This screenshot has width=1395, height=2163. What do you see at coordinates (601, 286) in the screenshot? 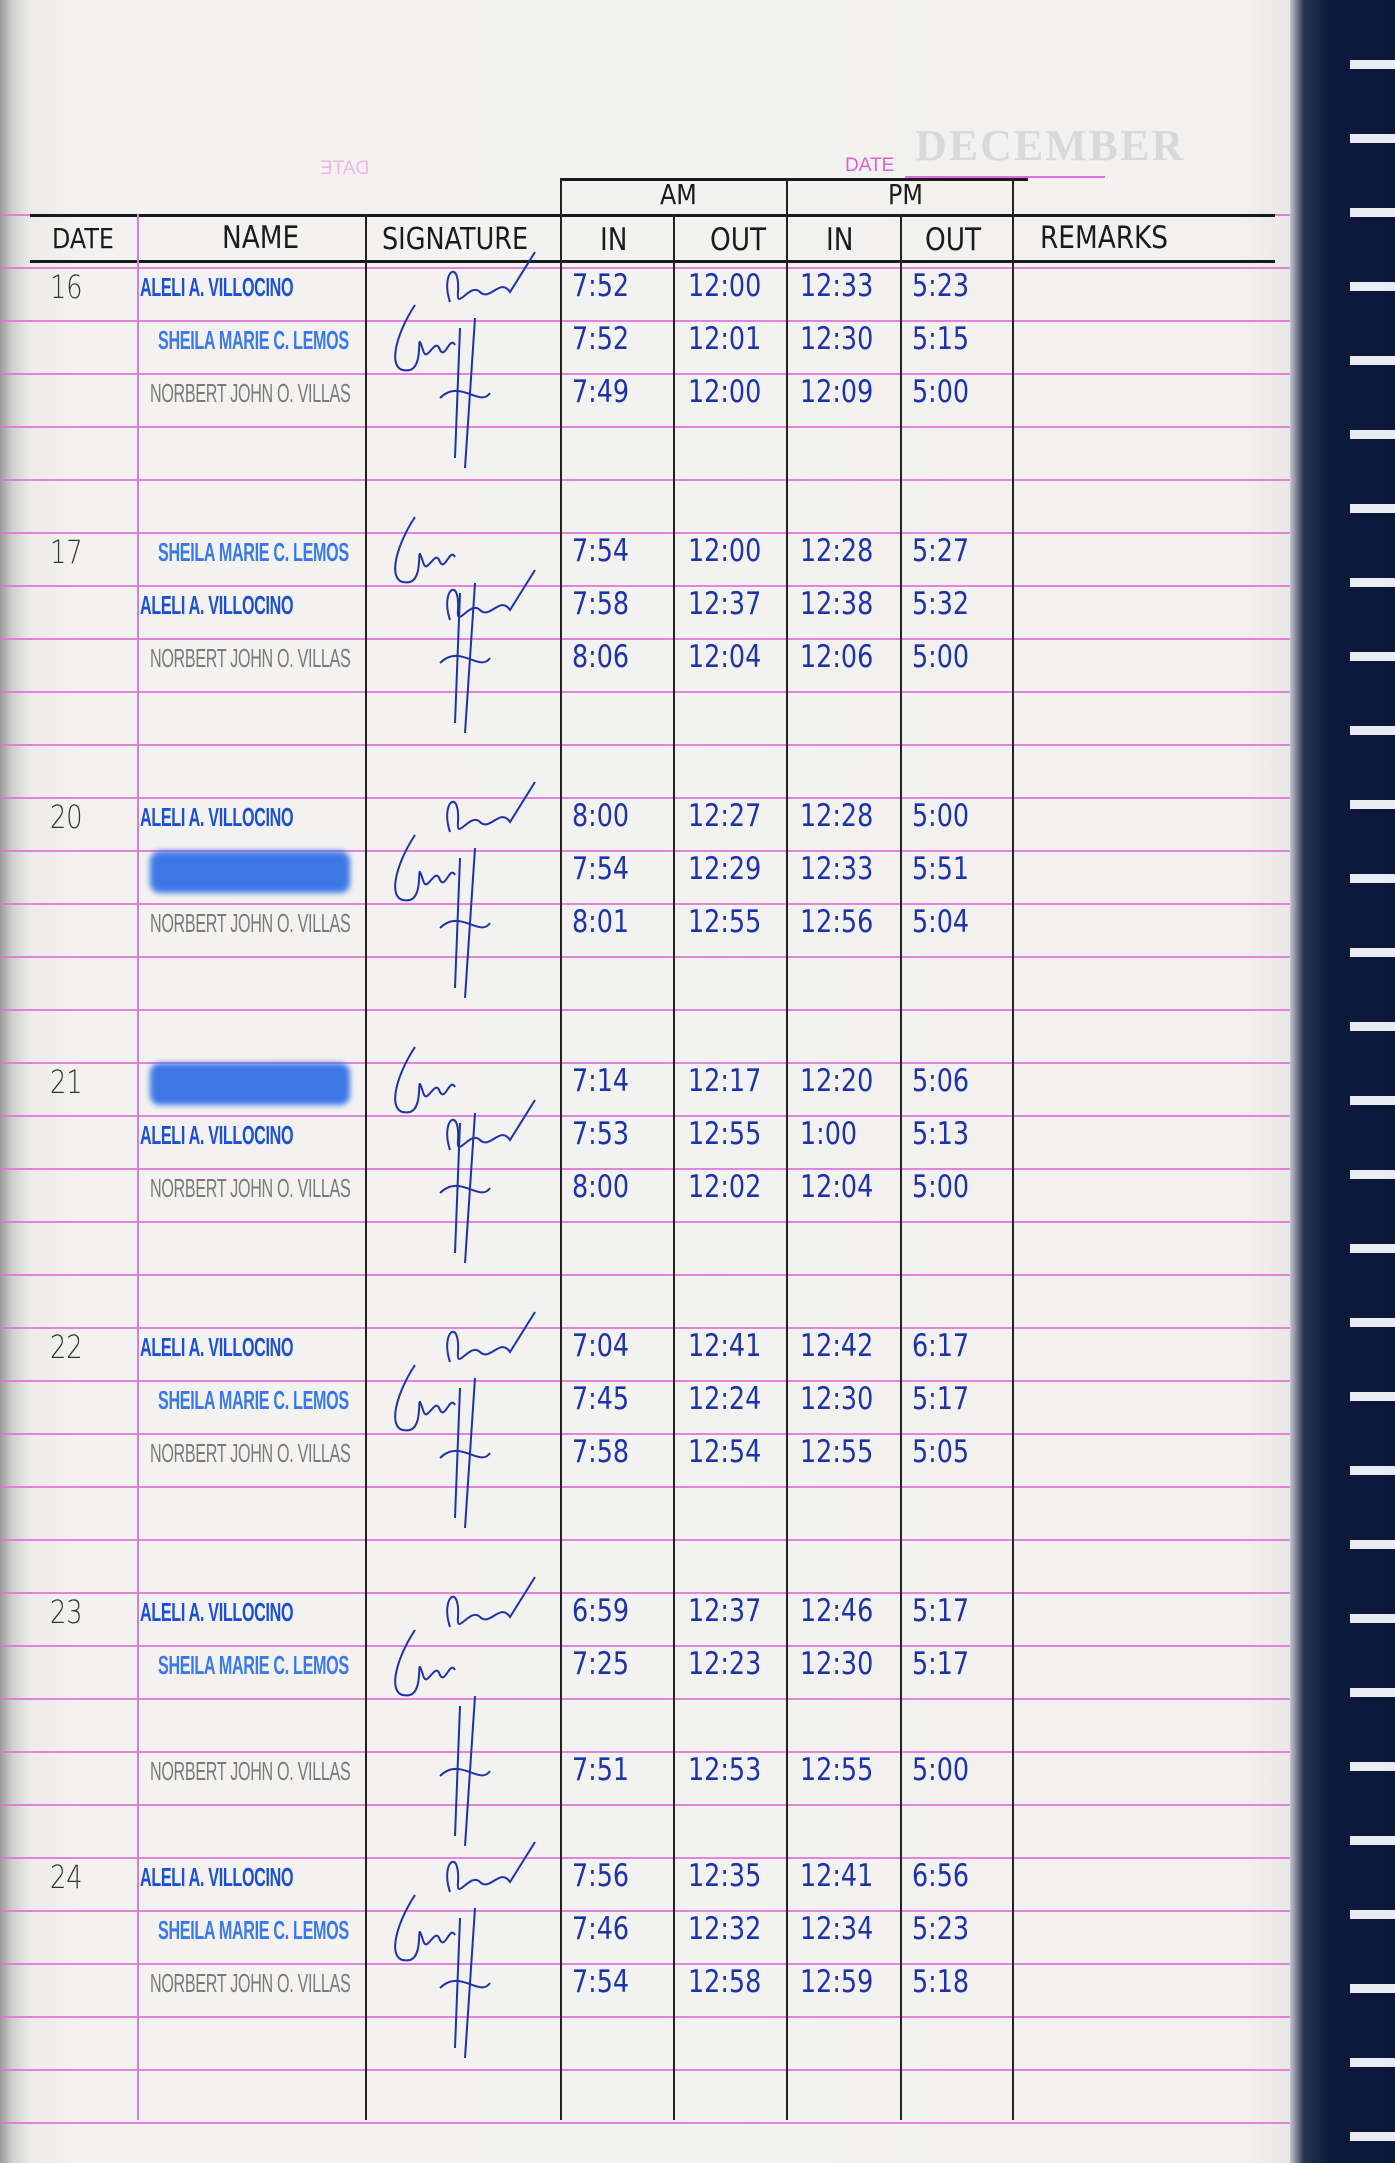
I see `time-am-in: 7:52` at bounding box center [601, 286].